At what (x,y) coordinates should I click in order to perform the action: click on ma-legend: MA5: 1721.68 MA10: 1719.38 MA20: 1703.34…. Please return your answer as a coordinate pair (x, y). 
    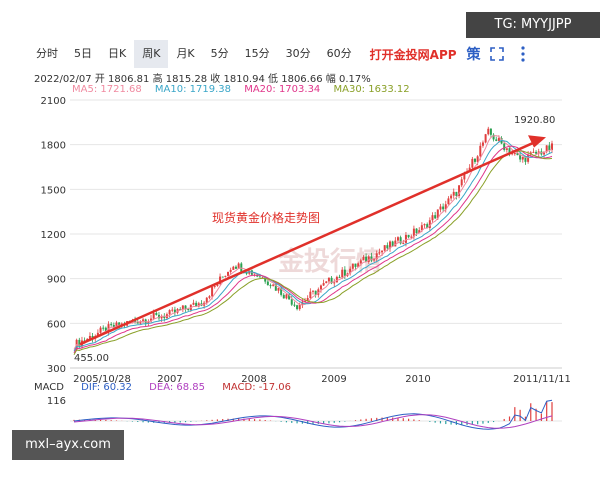
    Looking at the image, I should click on (246, 89).